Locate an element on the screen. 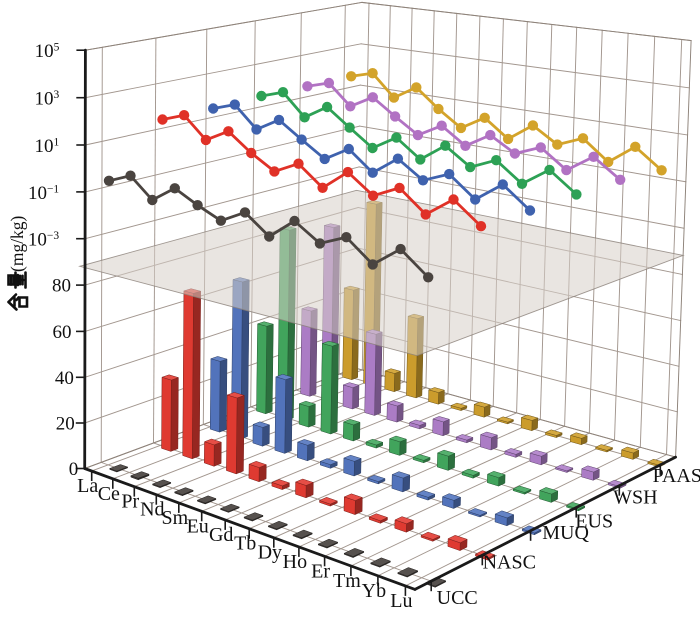 The width and height of the screenshot is (700, 619). svg-text: Dy is located at coordinates (270, 553).